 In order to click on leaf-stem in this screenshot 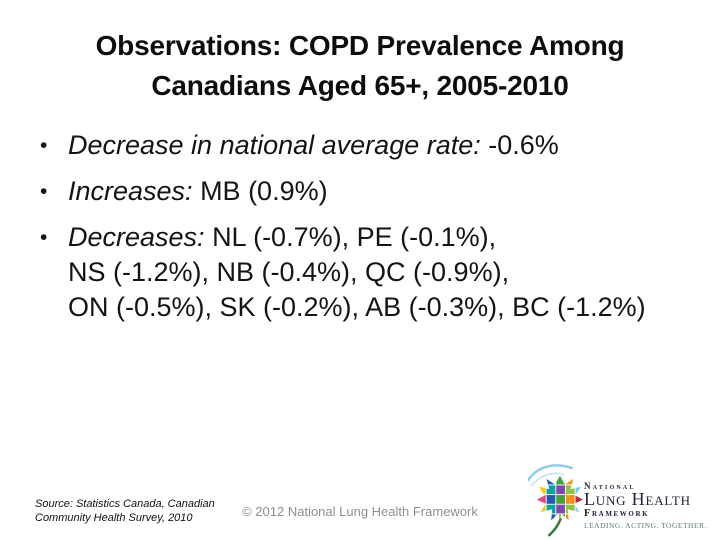, I will do `click(555, 527)`.